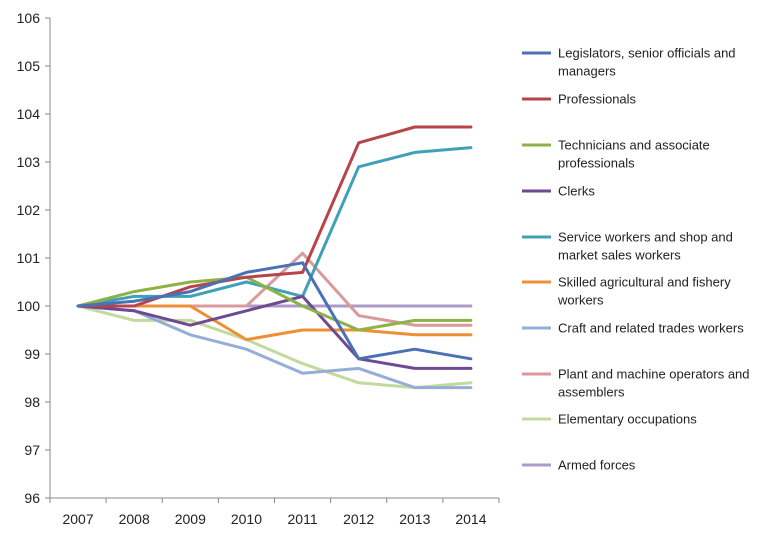 This screenshot has height=537, width=775. Describe the element at coordinates (414, 519) in the screenshot. I see `x-tick-label: 2013` at that location.